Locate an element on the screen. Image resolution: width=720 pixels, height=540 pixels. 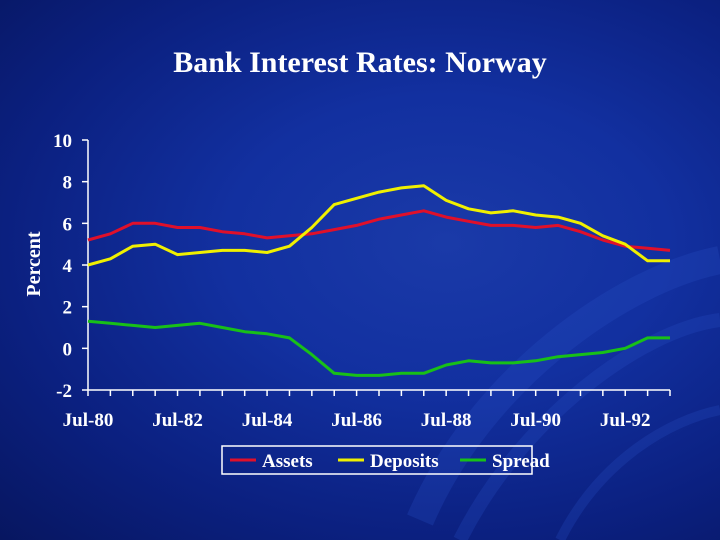
x-tick-label: Jul-88 is located at coordinates (446, 420).